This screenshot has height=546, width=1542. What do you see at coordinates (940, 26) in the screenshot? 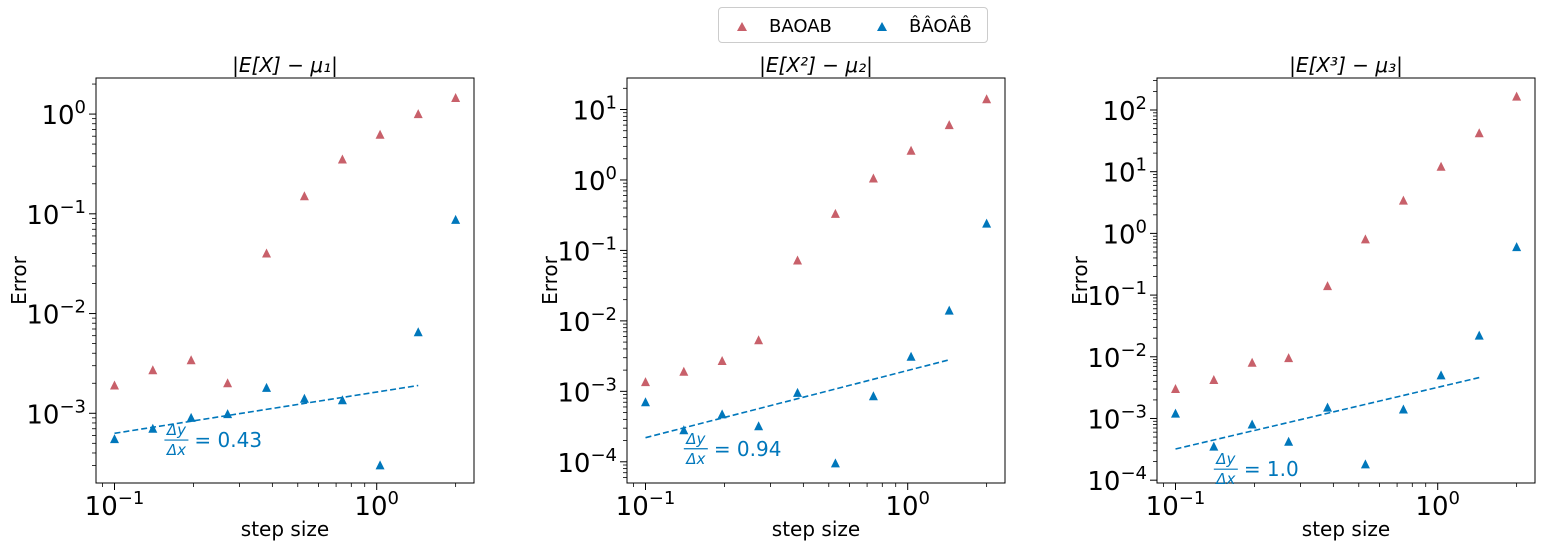
I see `legend-label-hat: B̂ÂOÂB̂` at bounding box center [940, 26].